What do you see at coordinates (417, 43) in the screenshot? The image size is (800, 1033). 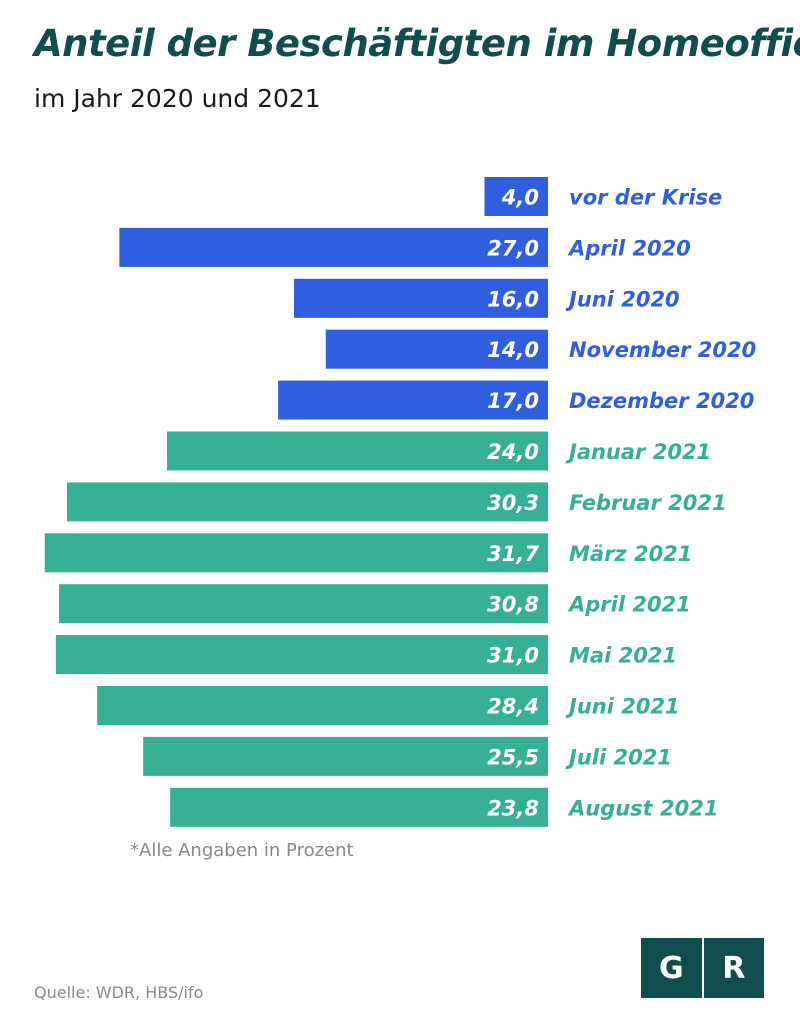 I see `chart-title: Anteil der Beschäftigten im Homeoffice` at bounding box center [417, 43].